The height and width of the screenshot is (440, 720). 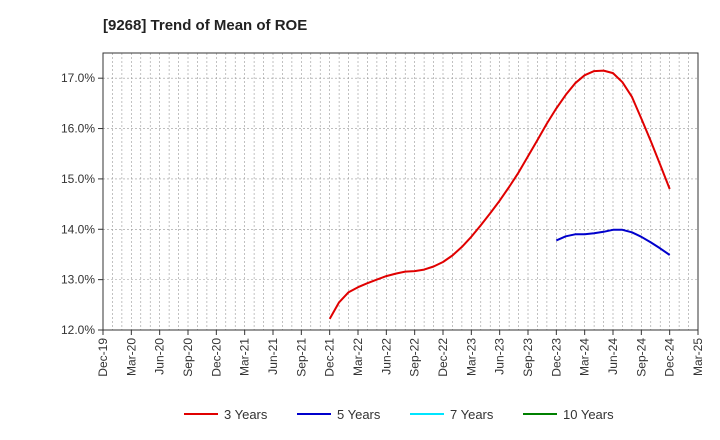 I want to click on x-tick-label: Sep-21, so click(x=301, y=357).